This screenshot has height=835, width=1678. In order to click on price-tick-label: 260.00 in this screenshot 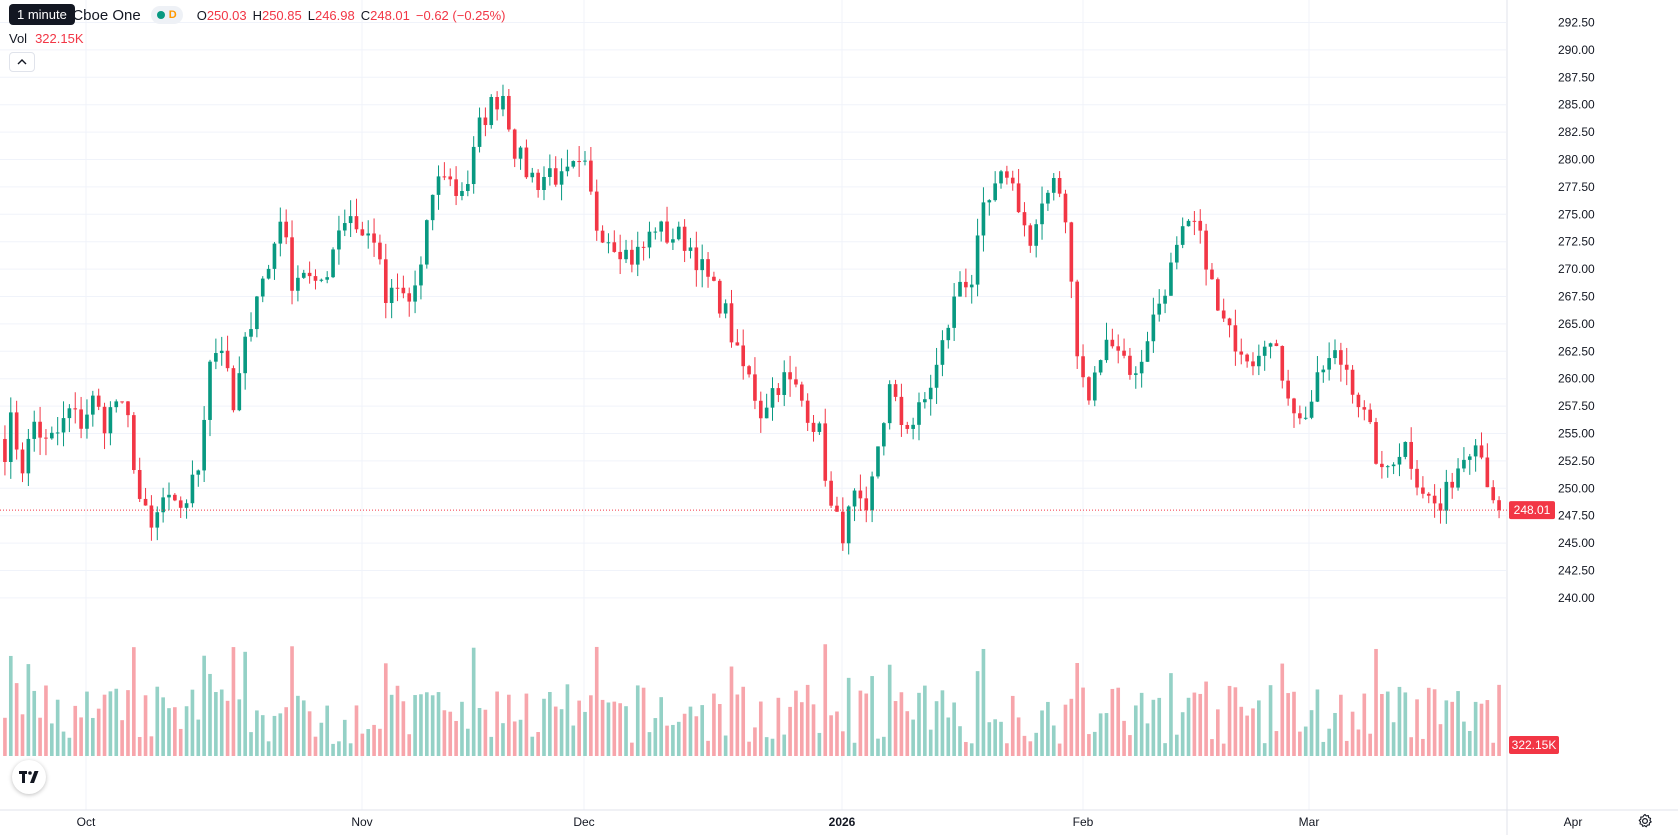, I will do `click(1576, 379)`.